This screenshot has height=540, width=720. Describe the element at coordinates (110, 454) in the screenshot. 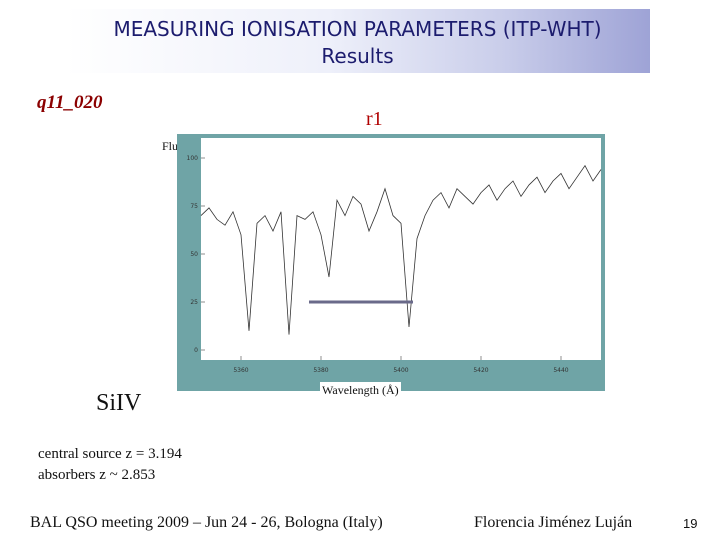

I see `central-source-redshift: central source z = 3.194` at that location.